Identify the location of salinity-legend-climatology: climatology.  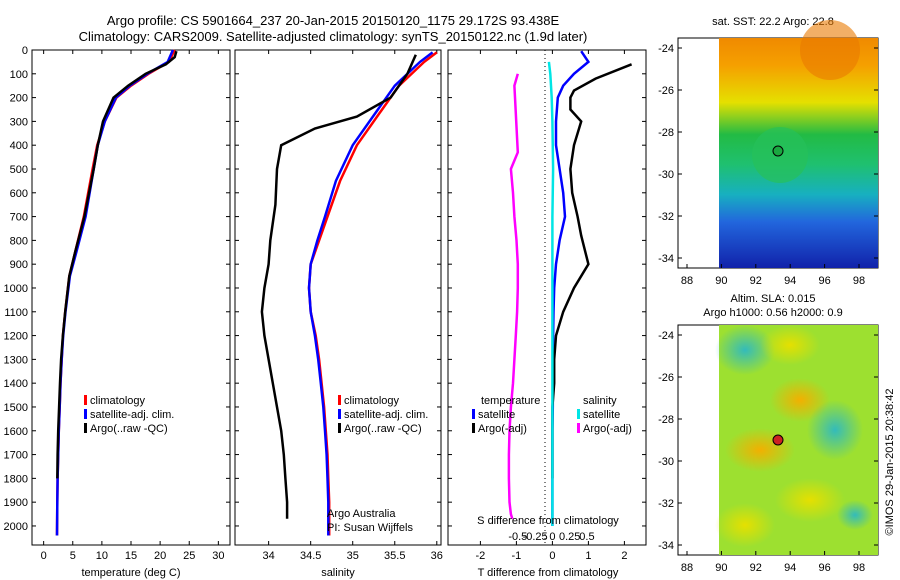
(372, 401).